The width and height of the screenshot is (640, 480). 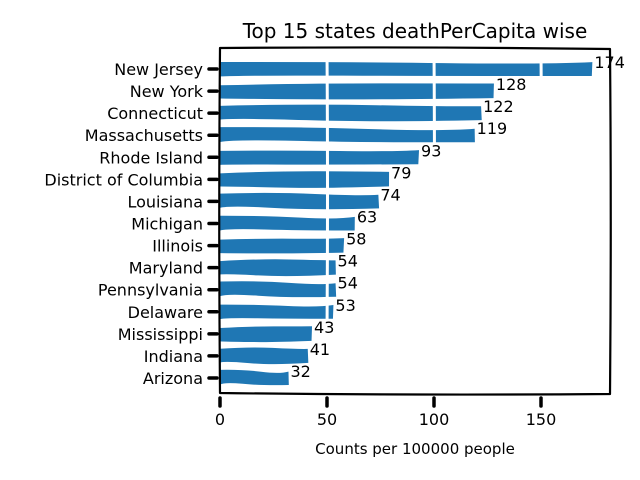 What do you see at coordinates (345, 305) in the screenshot?
I see `data-label-11: 53` at bounding box center [345, 305].